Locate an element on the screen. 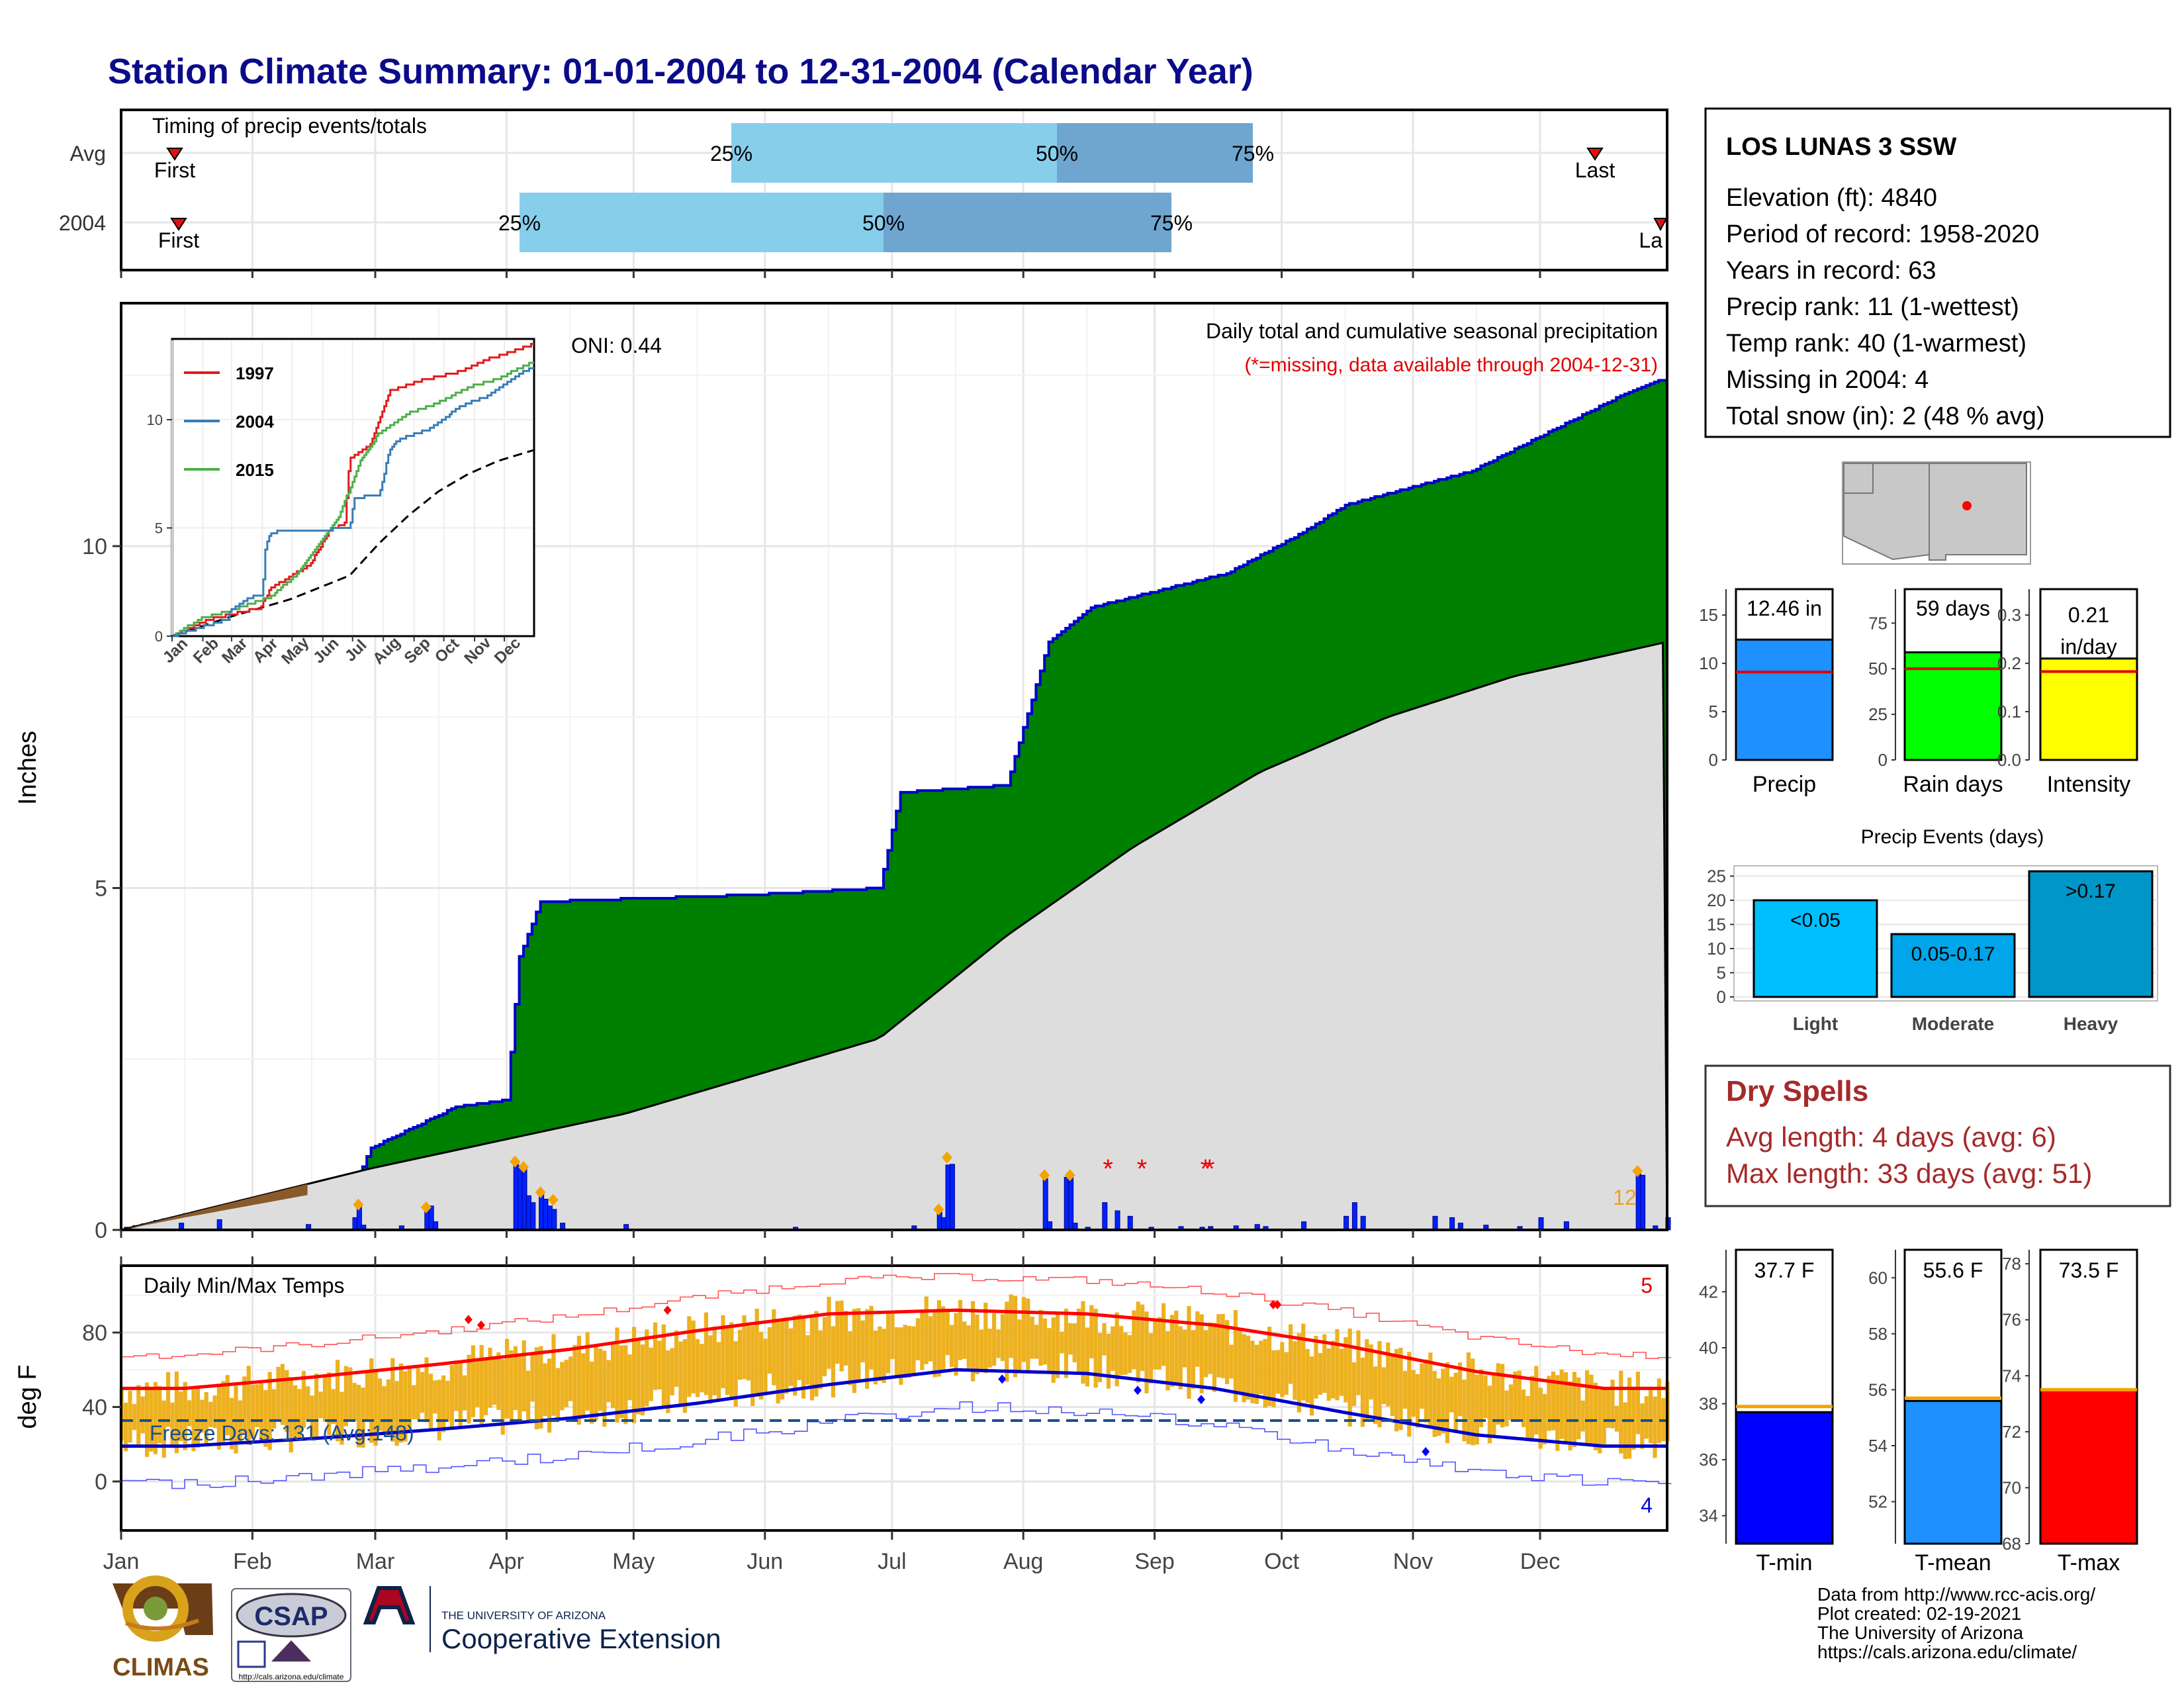 The height and width of the screenshot is (1688, 2184). avg-p50: 50% is located at coordinates (1057, 153).